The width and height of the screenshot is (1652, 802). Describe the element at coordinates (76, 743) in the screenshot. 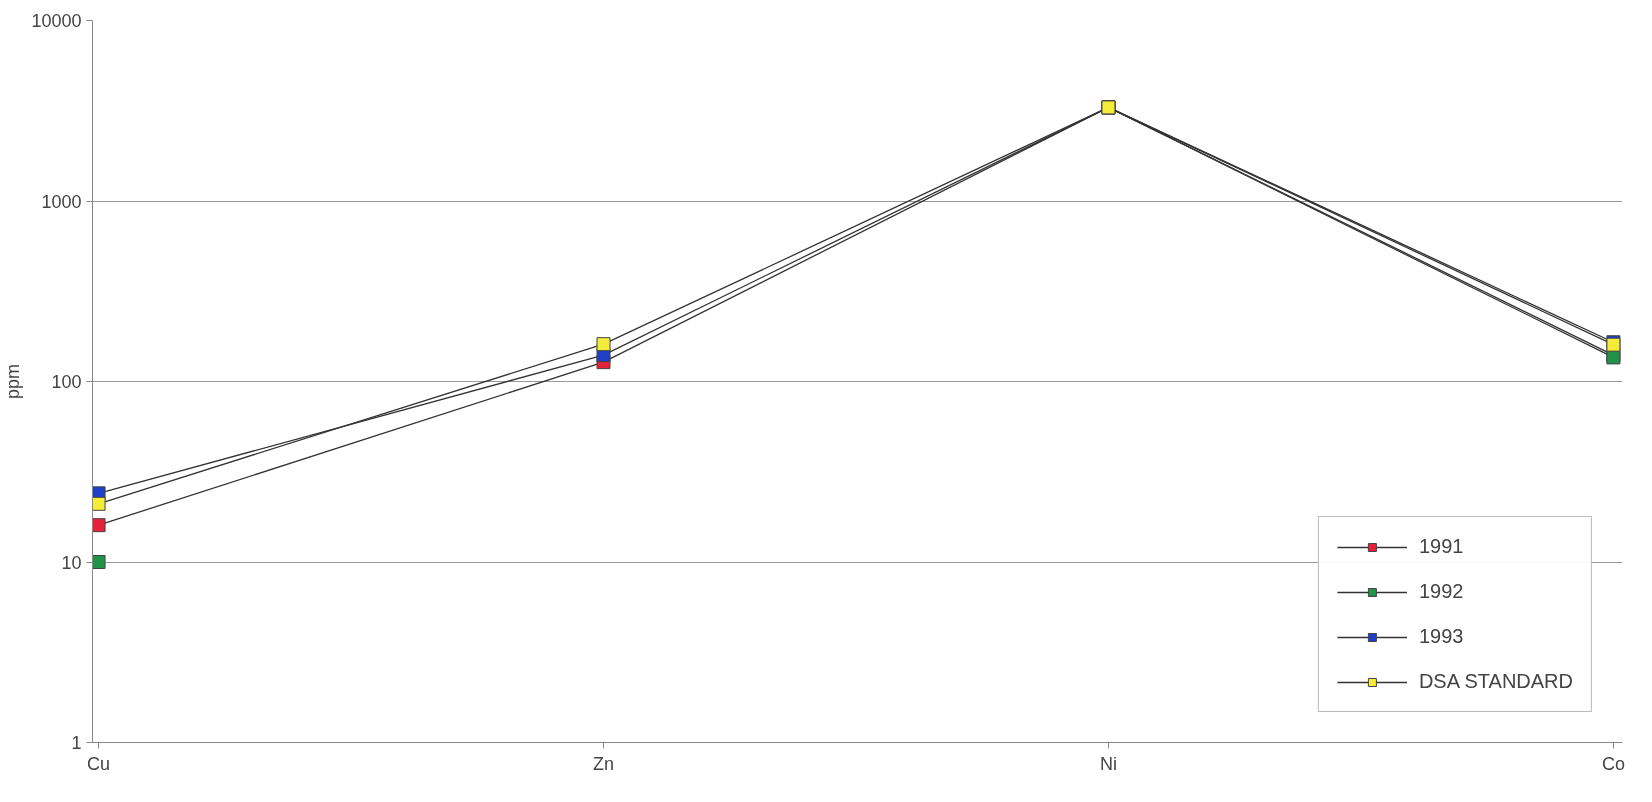

I see `y-tick-label: 1` at that location.